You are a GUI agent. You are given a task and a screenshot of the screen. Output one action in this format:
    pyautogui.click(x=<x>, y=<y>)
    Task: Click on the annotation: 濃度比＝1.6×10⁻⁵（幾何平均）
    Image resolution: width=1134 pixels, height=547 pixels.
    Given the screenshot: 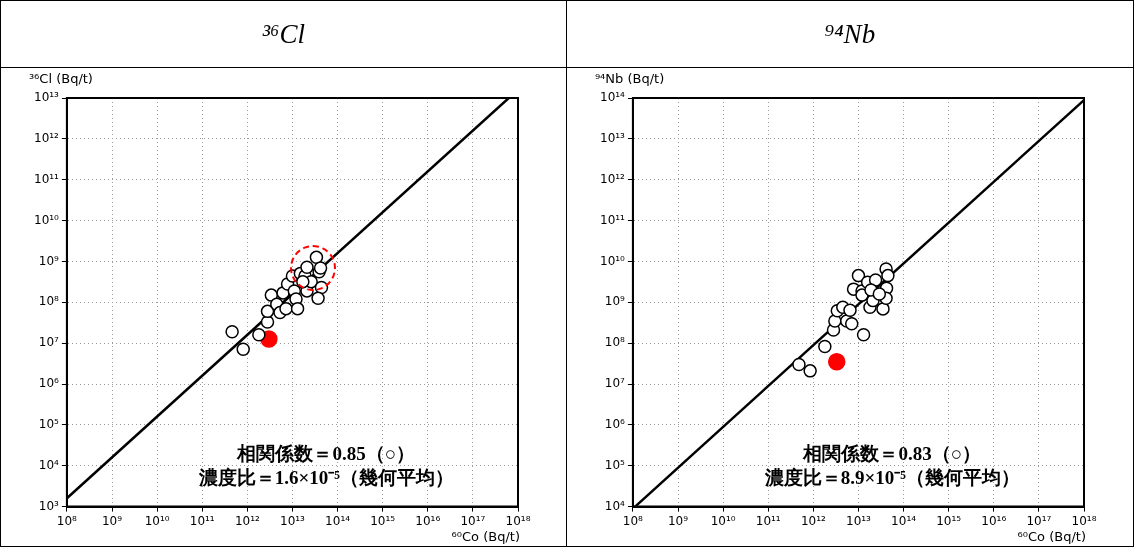 What is the action you would take?
    pyautogui.click(x=325, y=477)
    